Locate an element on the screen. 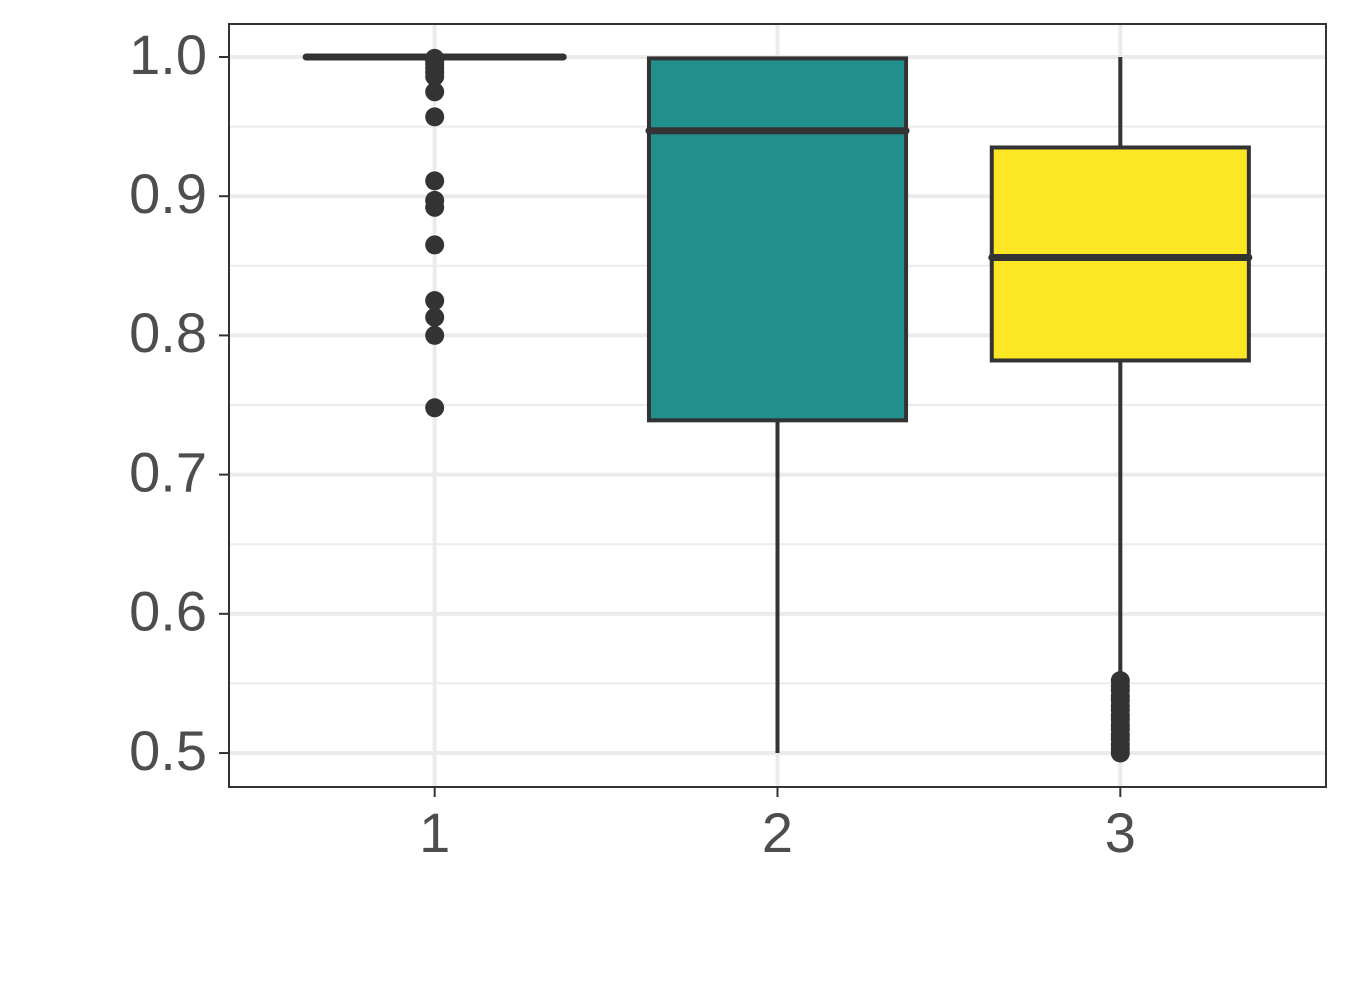 The image size is (1350, 987). y-tick-label: 0.7 is located at coordinates (168, 471).